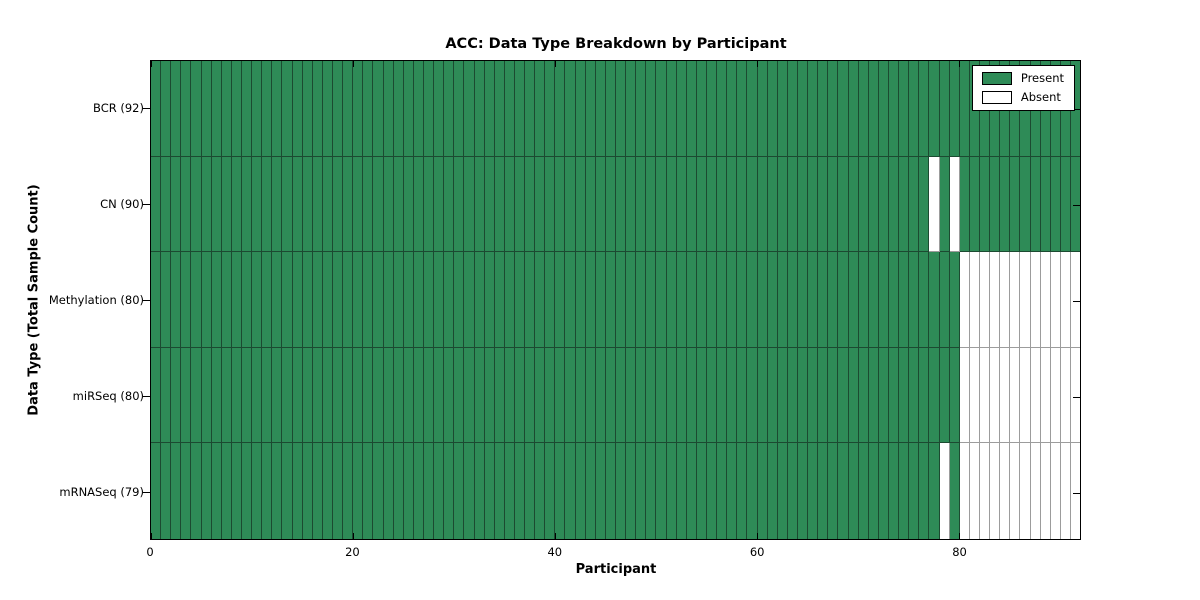 The image size is (1200, 600). What do you see at coordinates (616, 395) in the screenshot?
I see `matrix-row-mirseq` at bounding box center [616, 395].